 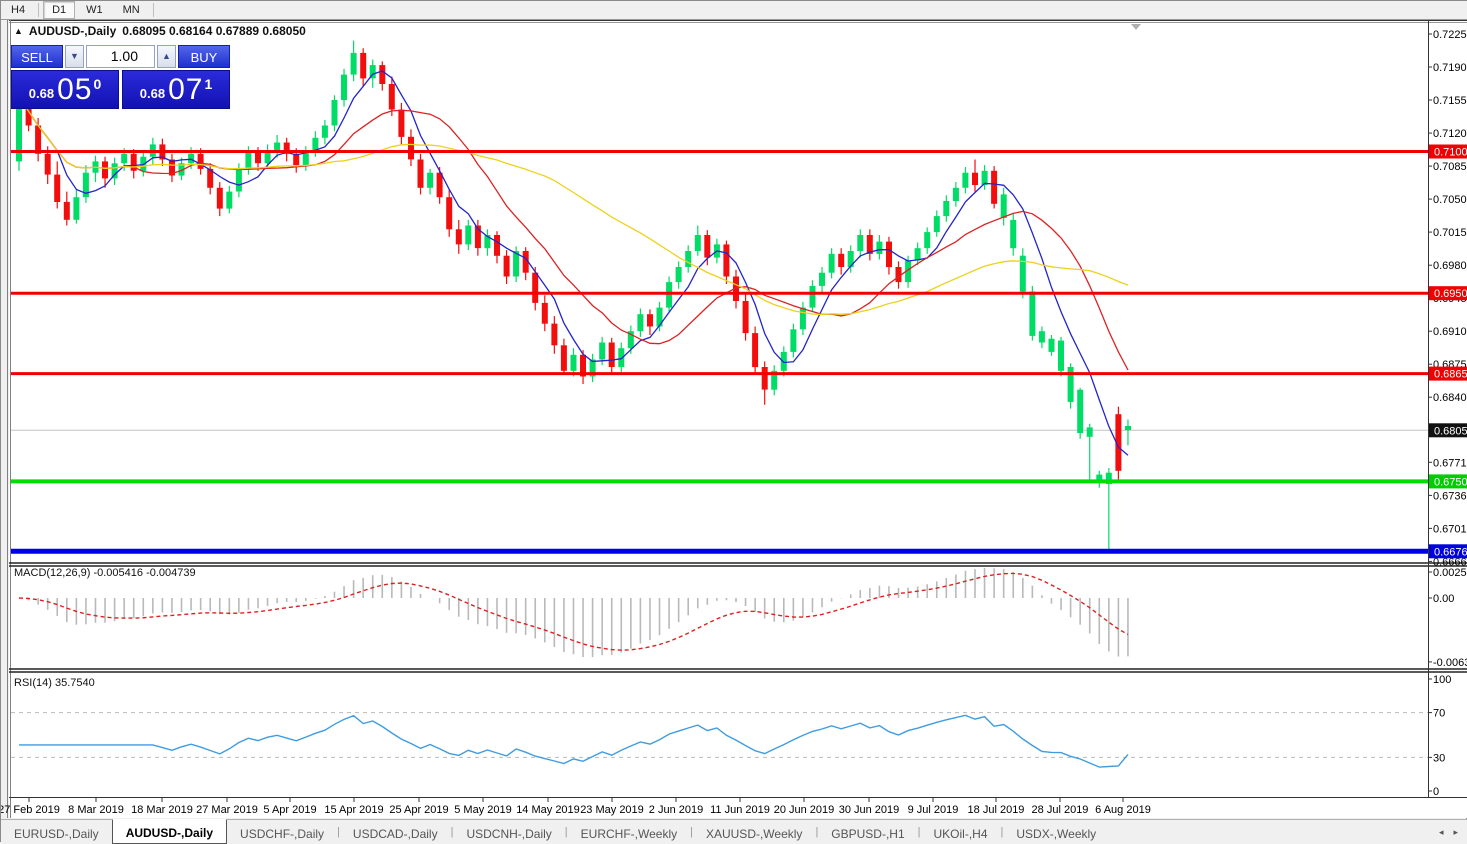 I want to click on volume-input: 1.00, so click(x=120, y=56).